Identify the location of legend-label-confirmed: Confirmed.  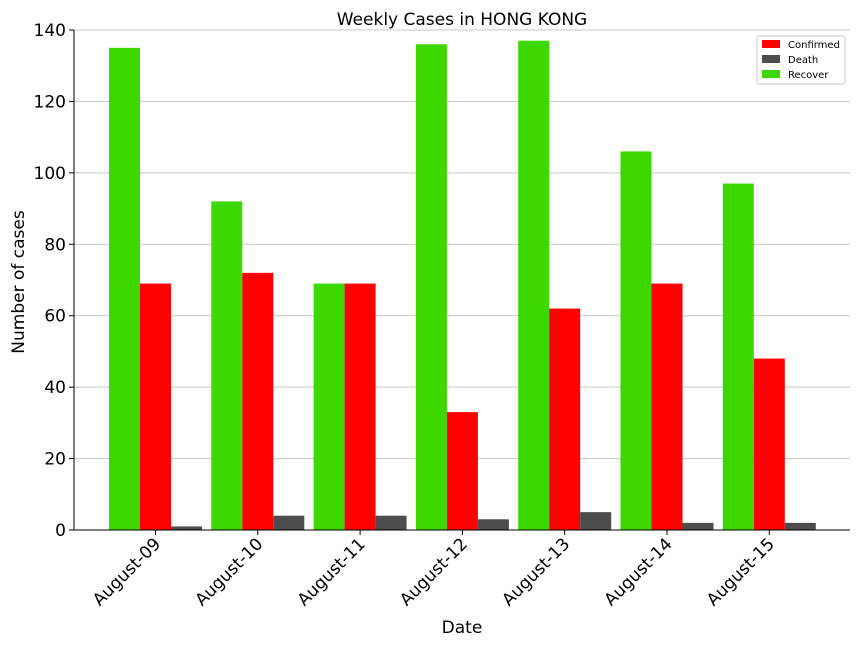
(814, 45).